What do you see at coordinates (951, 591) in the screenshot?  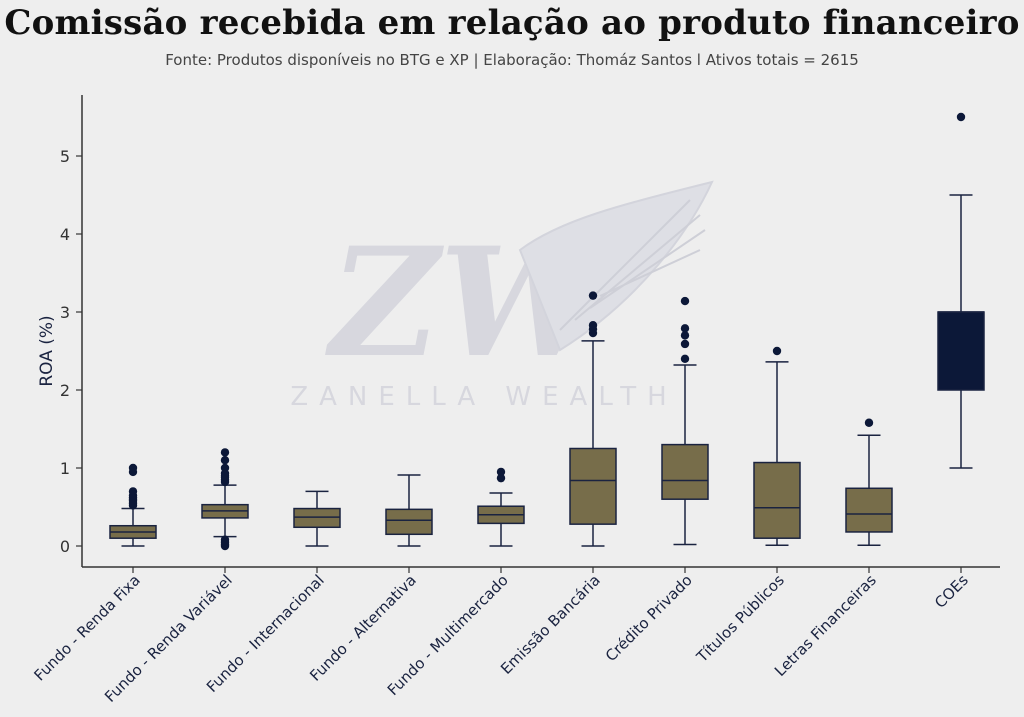 I see `x-tick-label: COEs` at bounding box center [951, 591].